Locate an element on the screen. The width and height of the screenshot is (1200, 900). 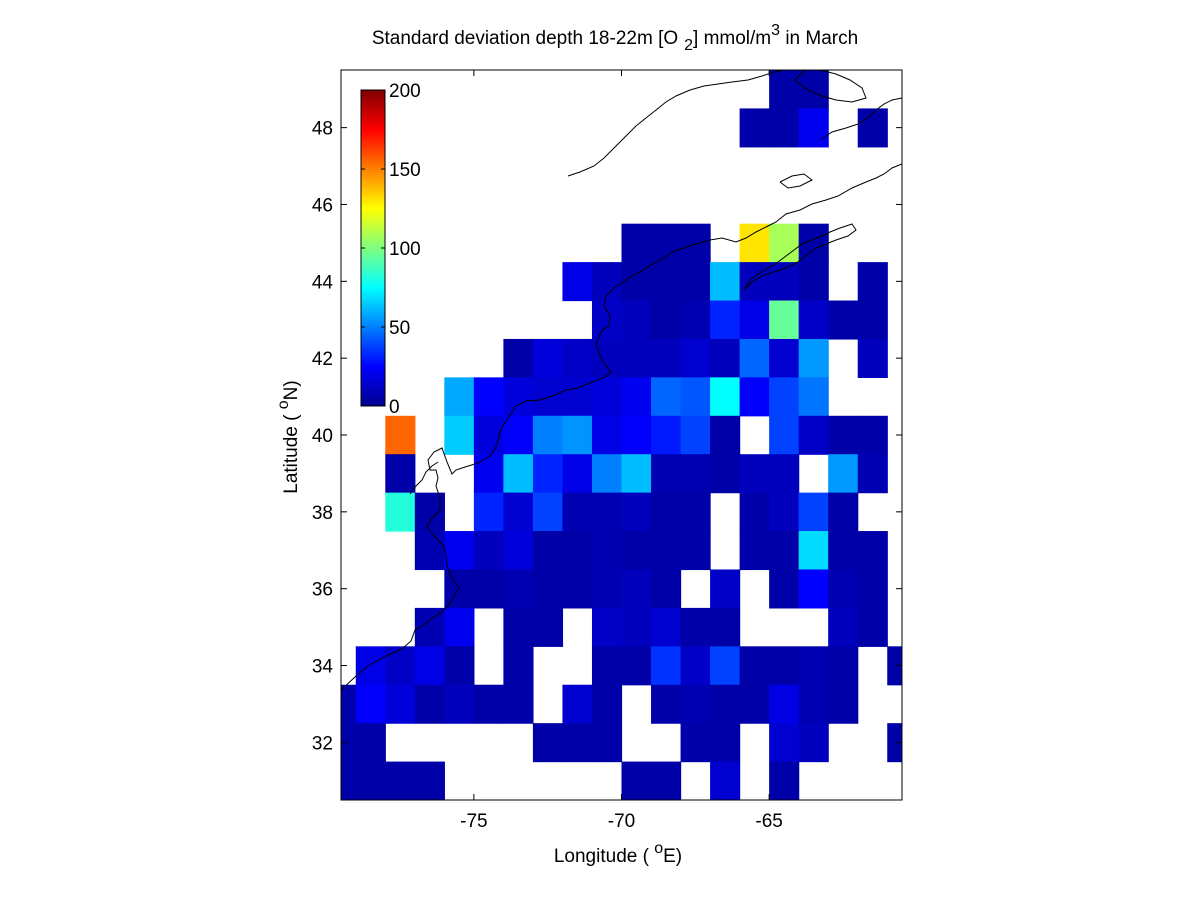
y-tick-label: 42 is located at coordinates (322, 359).